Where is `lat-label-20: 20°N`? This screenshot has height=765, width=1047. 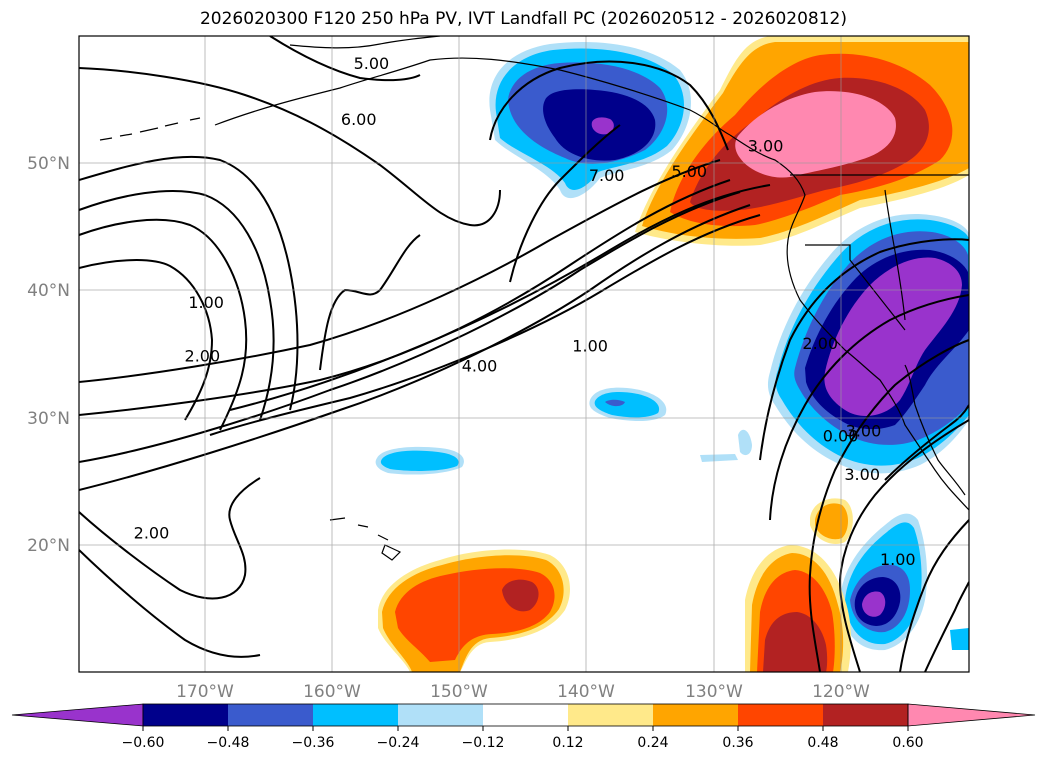 lat-label-20: 20°N is located at coordinates (48, 546).